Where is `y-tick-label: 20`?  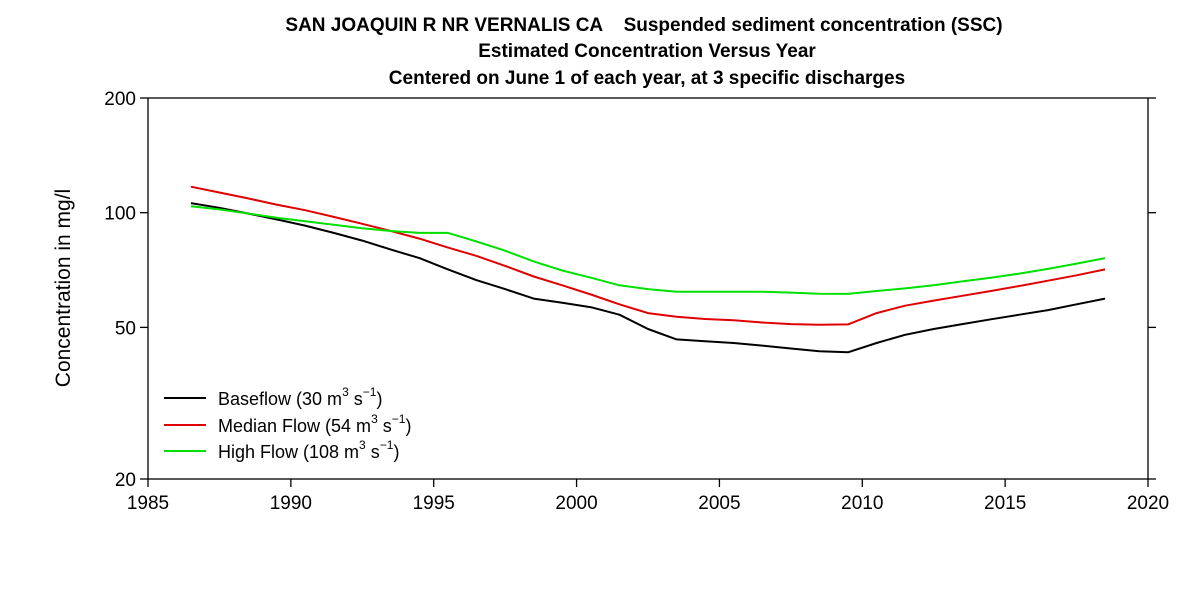
y-tick-label: 20 is located at coordinates (125, 480).